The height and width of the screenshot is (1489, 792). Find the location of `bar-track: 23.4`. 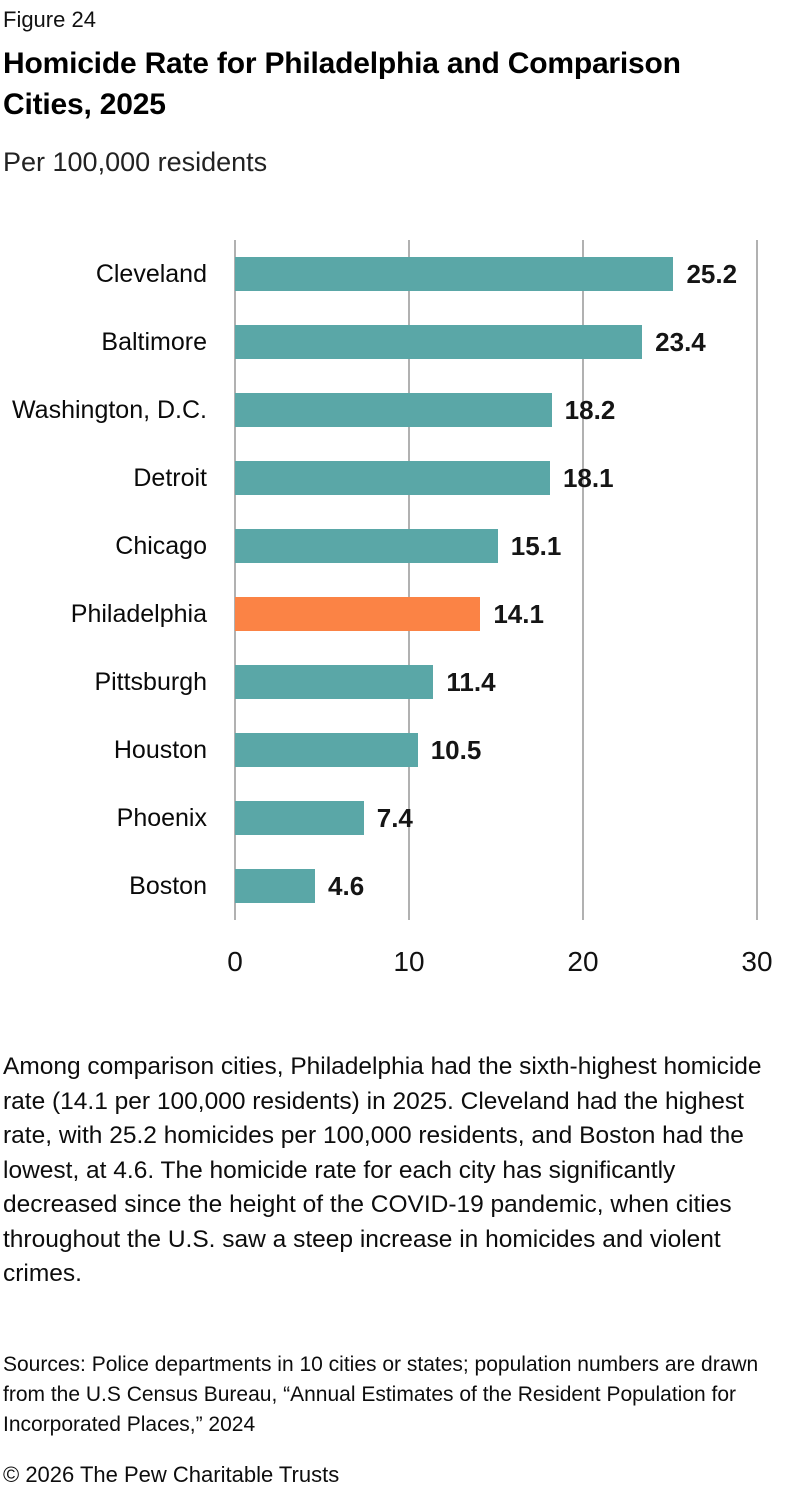

bar-track: 23.4 is located at coordinates (496, 342).